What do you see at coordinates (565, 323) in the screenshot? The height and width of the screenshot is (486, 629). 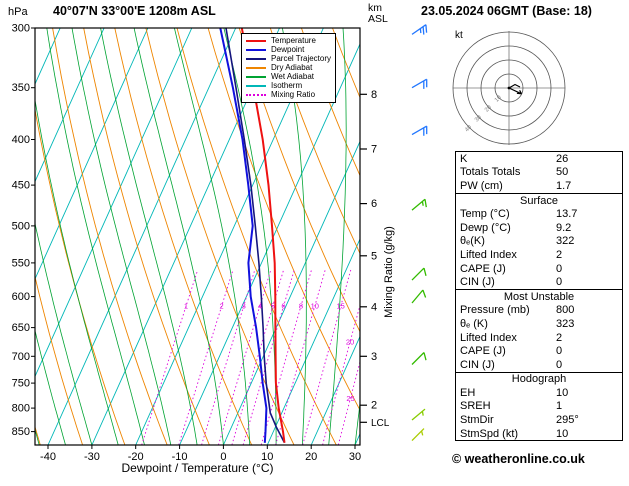 I see `stat-value: 323` at bounding box center [565, 323].